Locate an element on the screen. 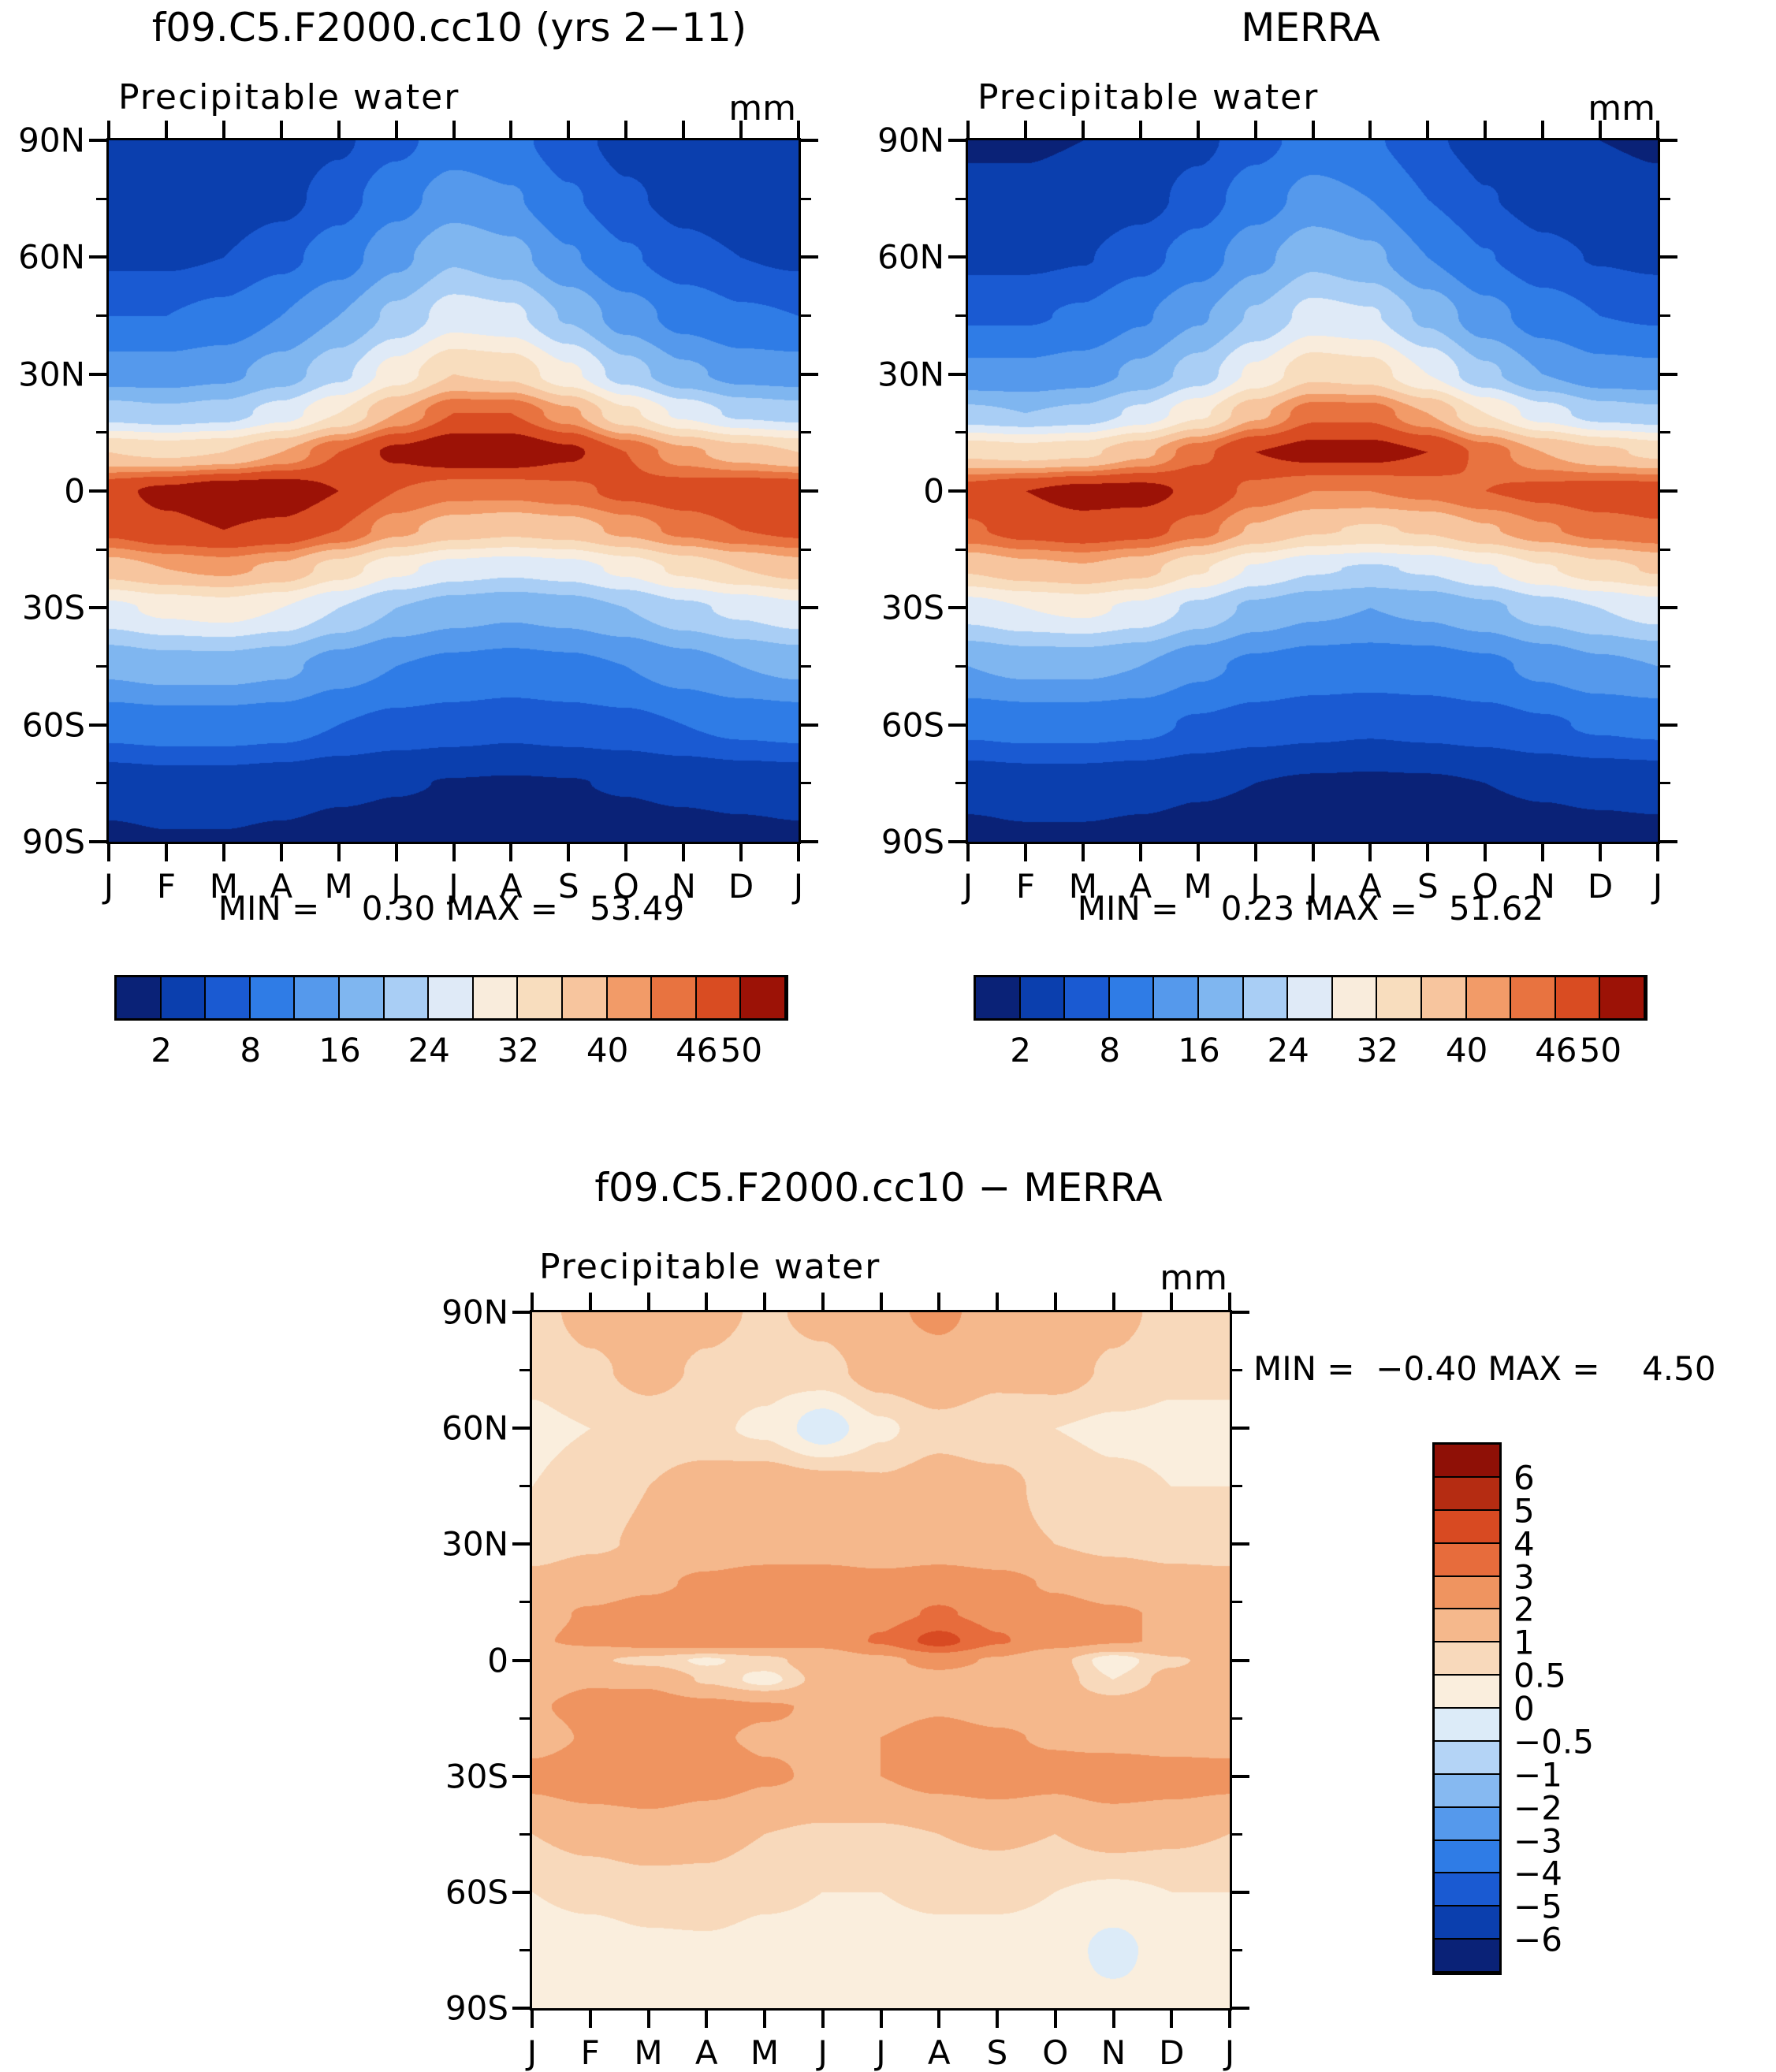 The width and height of the screenshot is (1776, 2072). y-axis-label: 60S is located at coordinates (912, 725).